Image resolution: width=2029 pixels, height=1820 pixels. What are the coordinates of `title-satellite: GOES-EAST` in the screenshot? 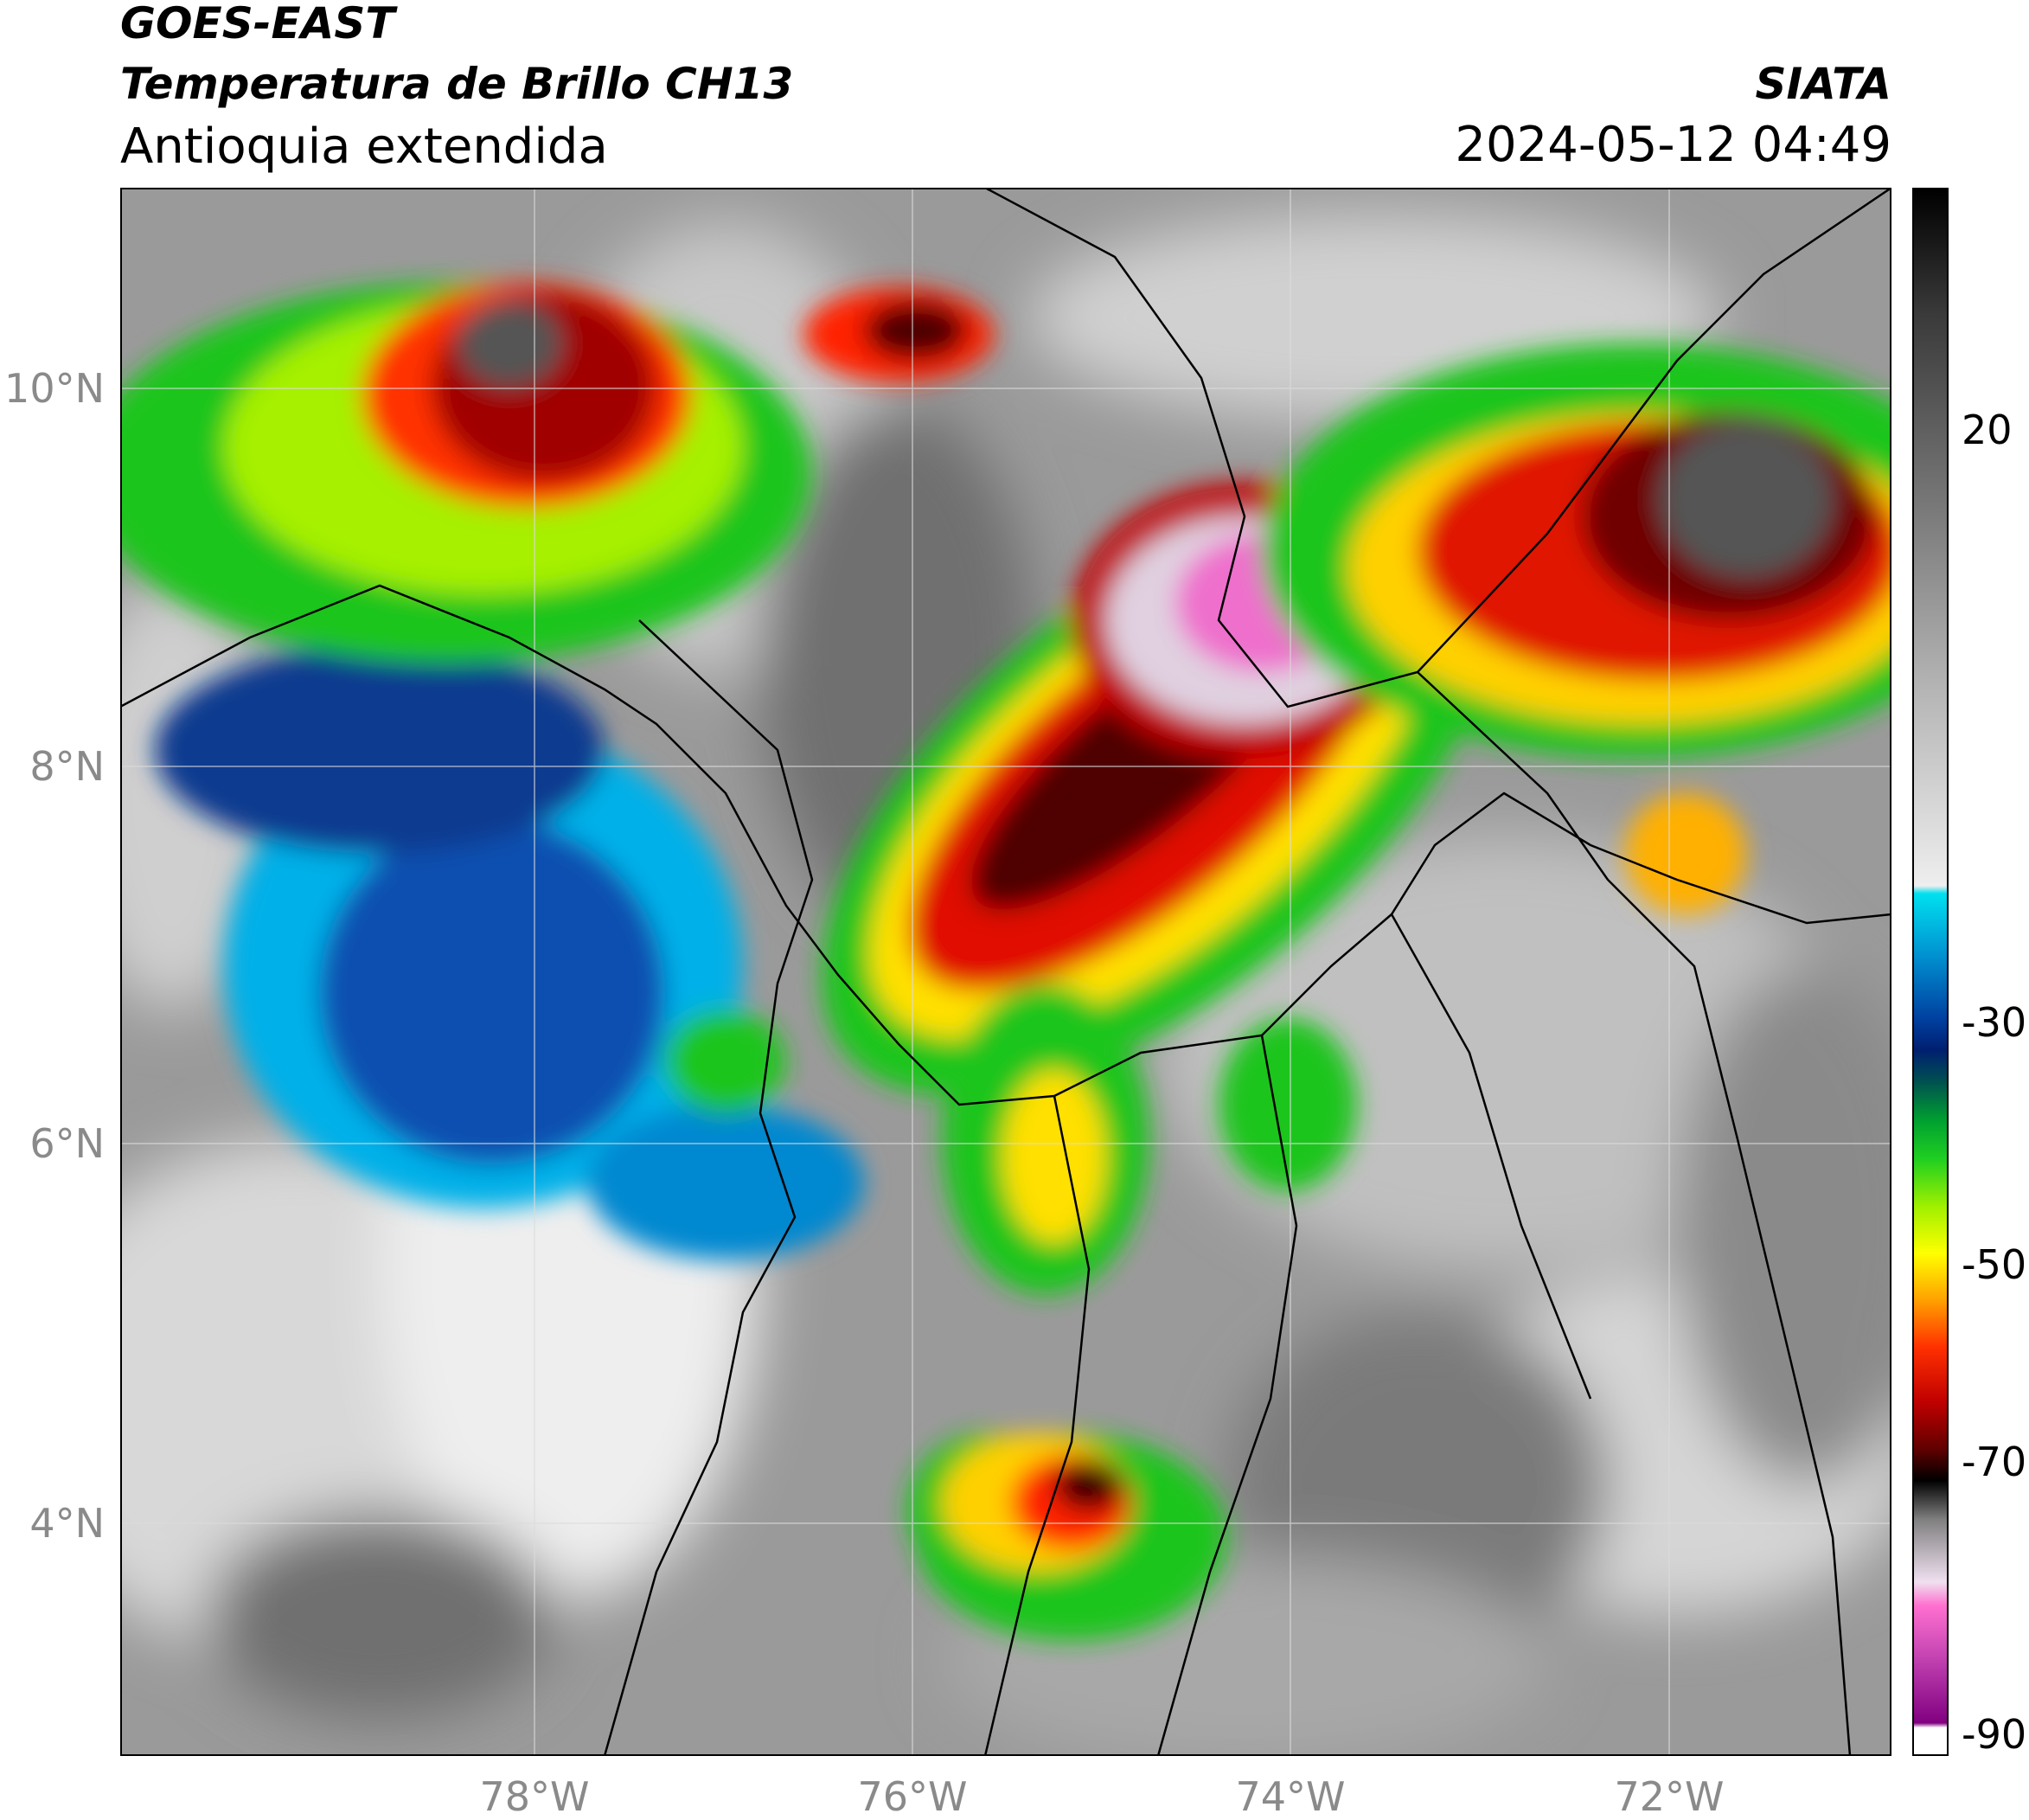 It's located at (257, 24).